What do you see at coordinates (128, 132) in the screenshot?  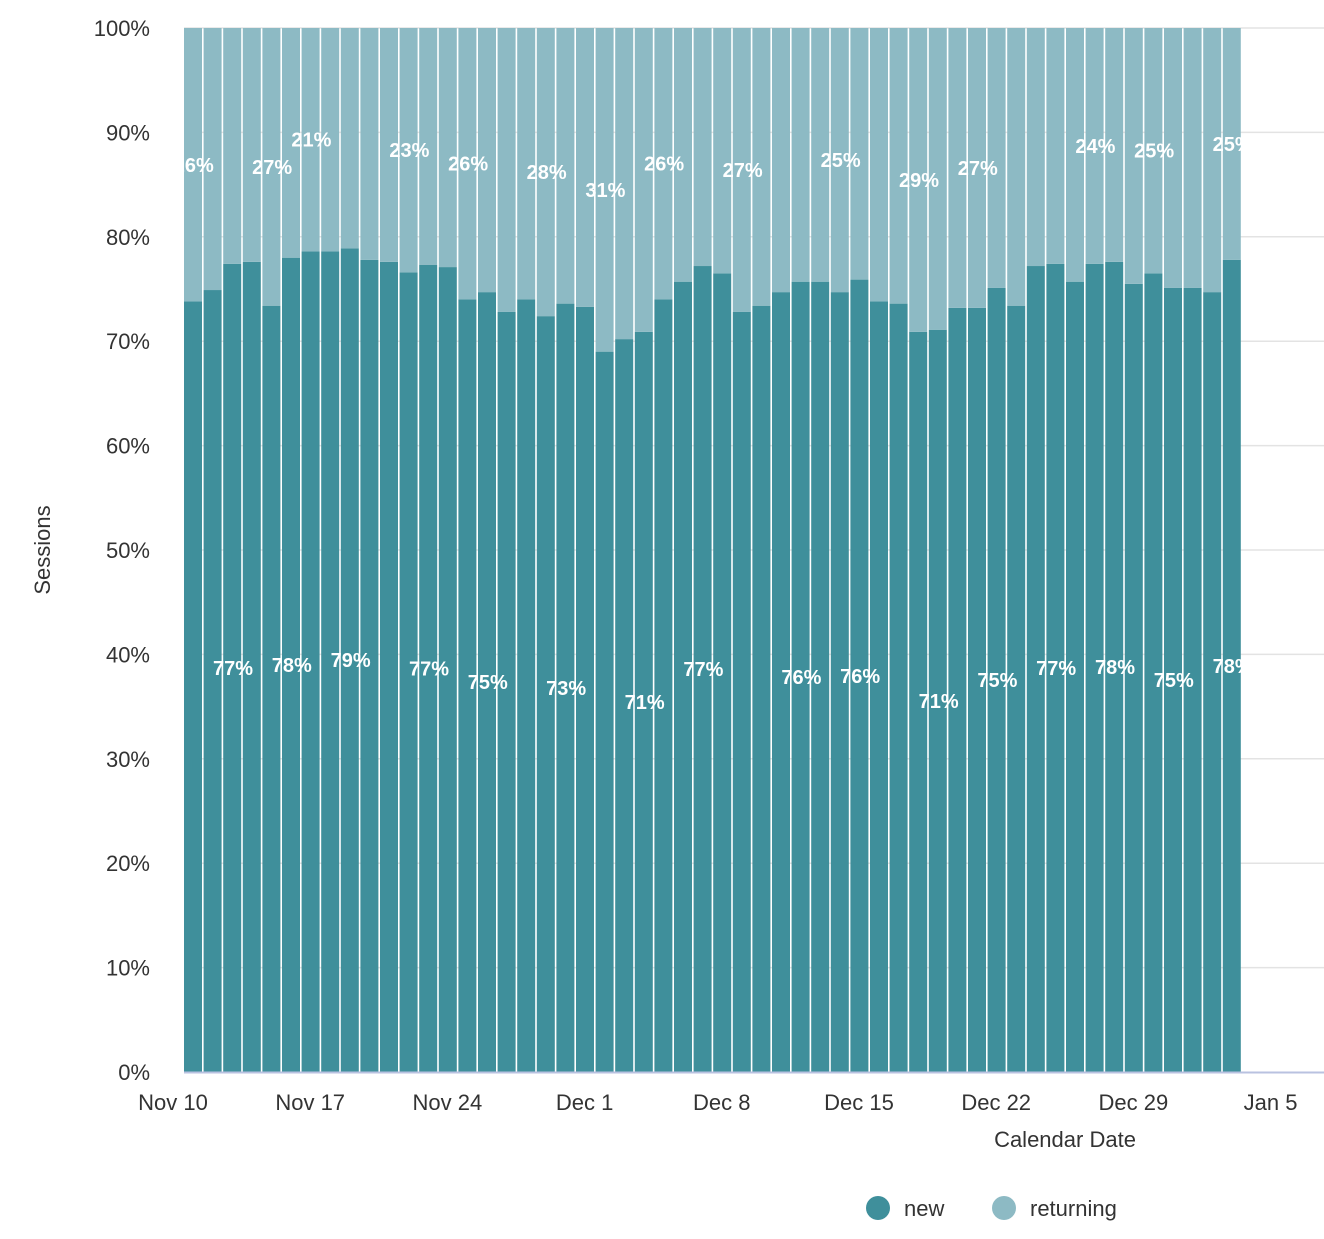 I see `y-tick-label: 90%` at bounding box center [128, 132].